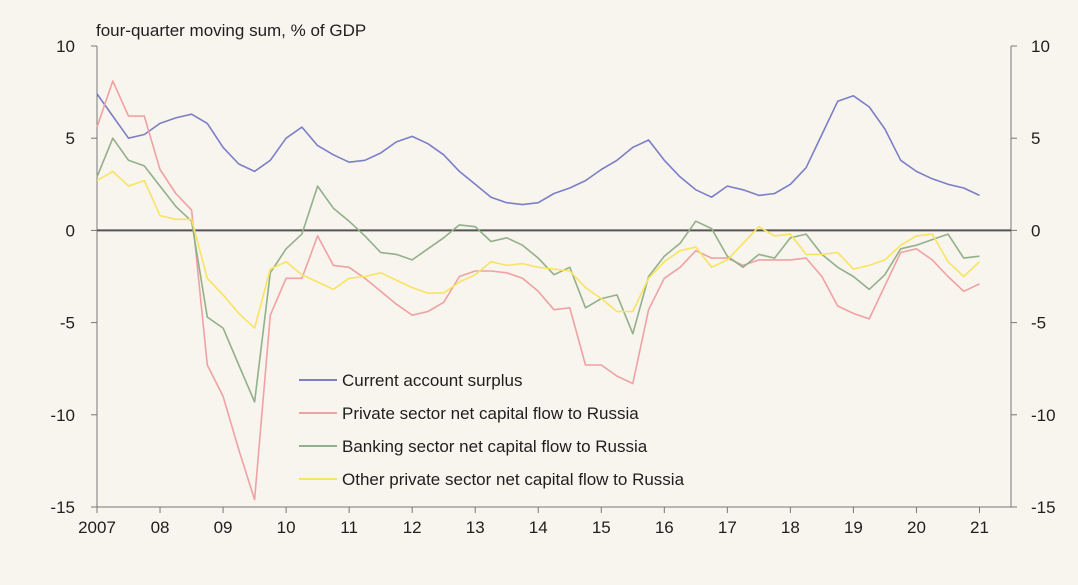 This screenshot has height=585, width=1078. Describe the element at coordinates (70, 138) in the screenshot. I see `y-tick-label-left: 5` at that location.